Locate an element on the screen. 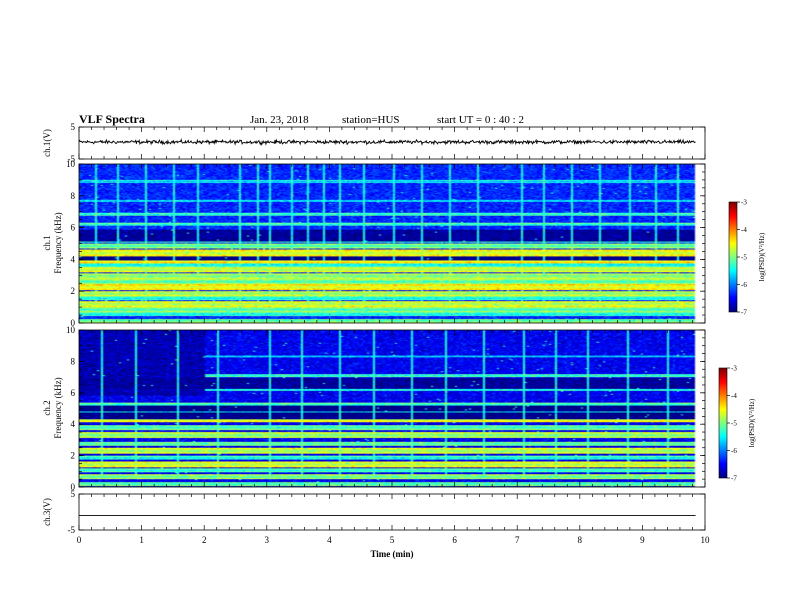 This screenshot has width=792, height=612. ch3-waveform-ylabel: ch.3(V) is located at coordinates (47, 512).